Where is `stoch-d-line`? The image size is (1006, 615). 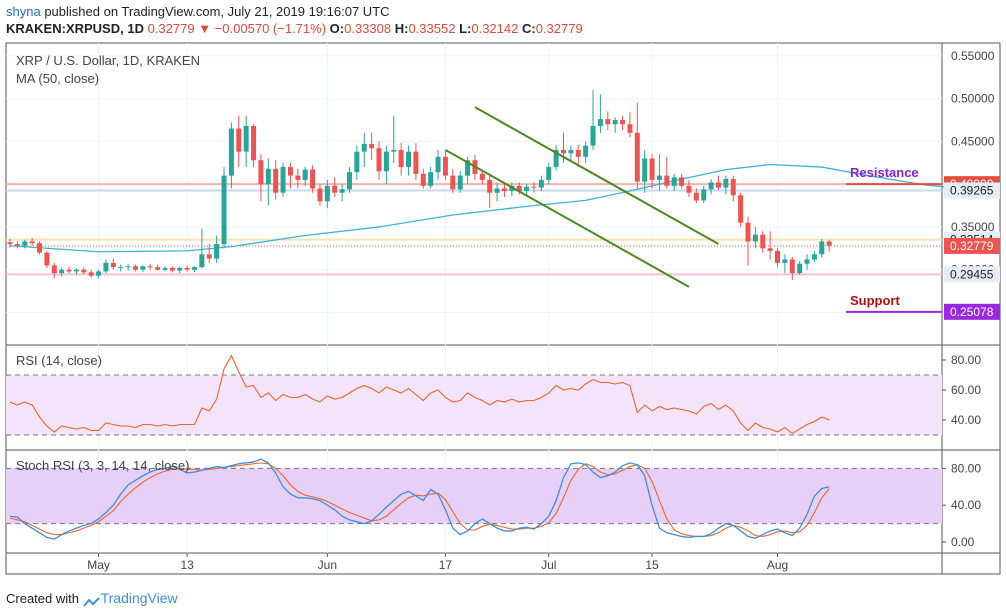
stoch-d-line is located at coordinates (419, 500).